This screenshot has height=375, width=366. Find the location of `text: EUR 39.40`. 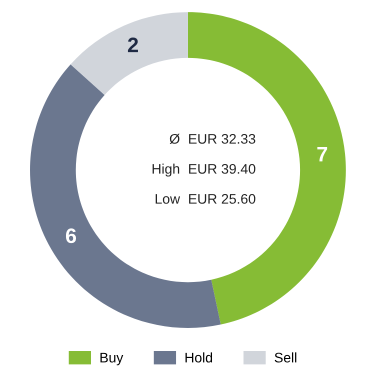

text: EUR 39.40 is located at coordinates (222, 169).